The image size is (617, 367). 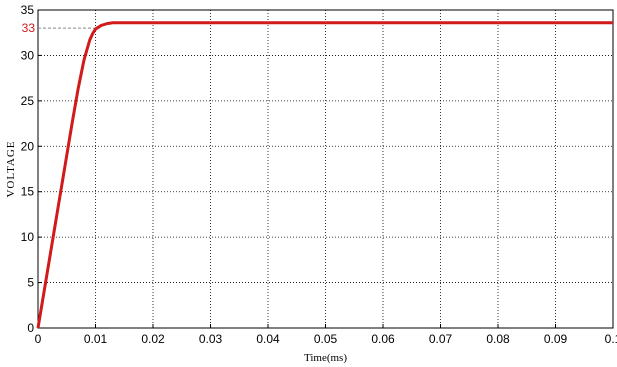 I want to click on y-axis-label: VOLTAGE, so click(x=11, y=168).